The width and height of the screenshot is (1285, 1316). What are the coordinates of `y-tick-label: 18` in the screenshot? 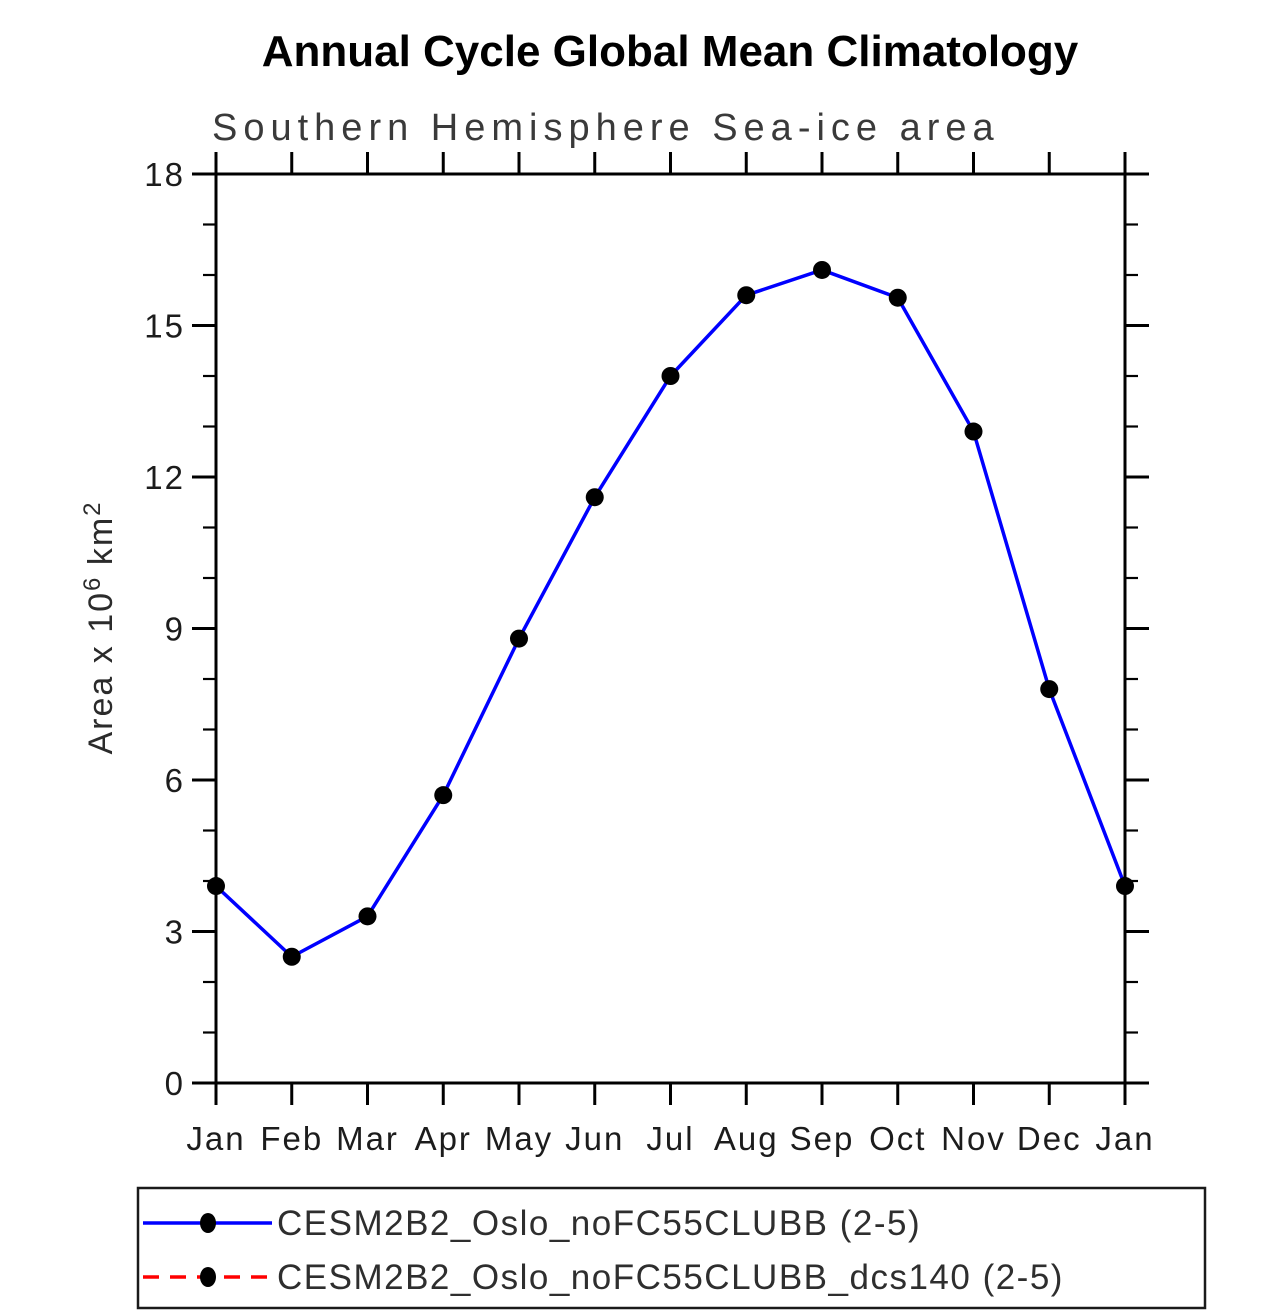 It's located at (164, 174).